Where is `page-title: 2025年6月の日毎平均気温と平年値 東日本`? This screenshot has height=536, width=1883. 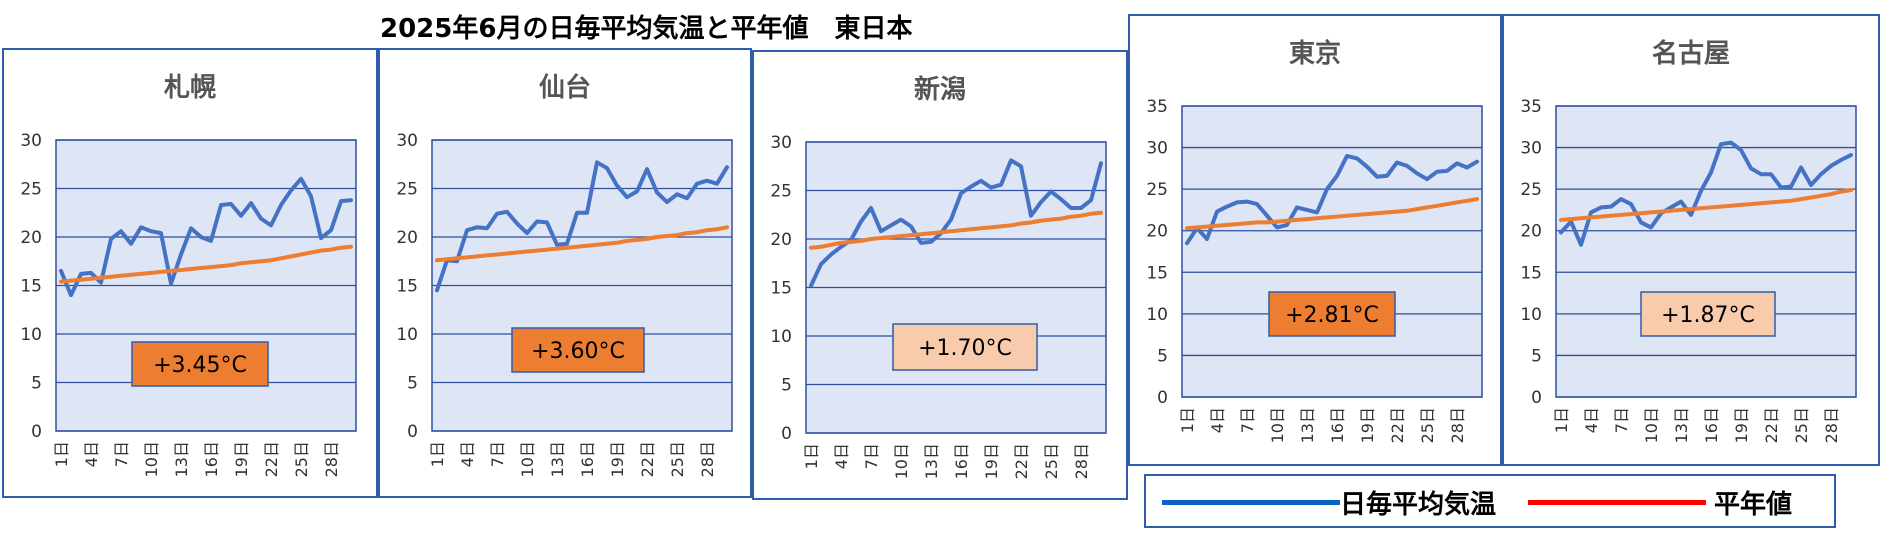
page-title: 2025年6月の日毎平均気温と平年値 東日本 is located at coordinates (646, 29).